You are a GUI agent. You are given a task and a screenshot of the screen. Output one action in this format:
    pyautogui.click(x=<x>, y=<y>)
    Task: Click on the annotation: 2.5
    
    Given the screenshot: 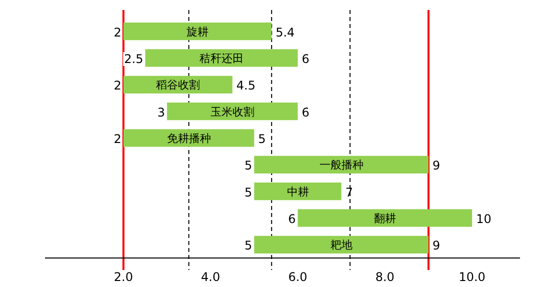 What is the action you would take?
    pyautogui.click(x=134, y=59)
    